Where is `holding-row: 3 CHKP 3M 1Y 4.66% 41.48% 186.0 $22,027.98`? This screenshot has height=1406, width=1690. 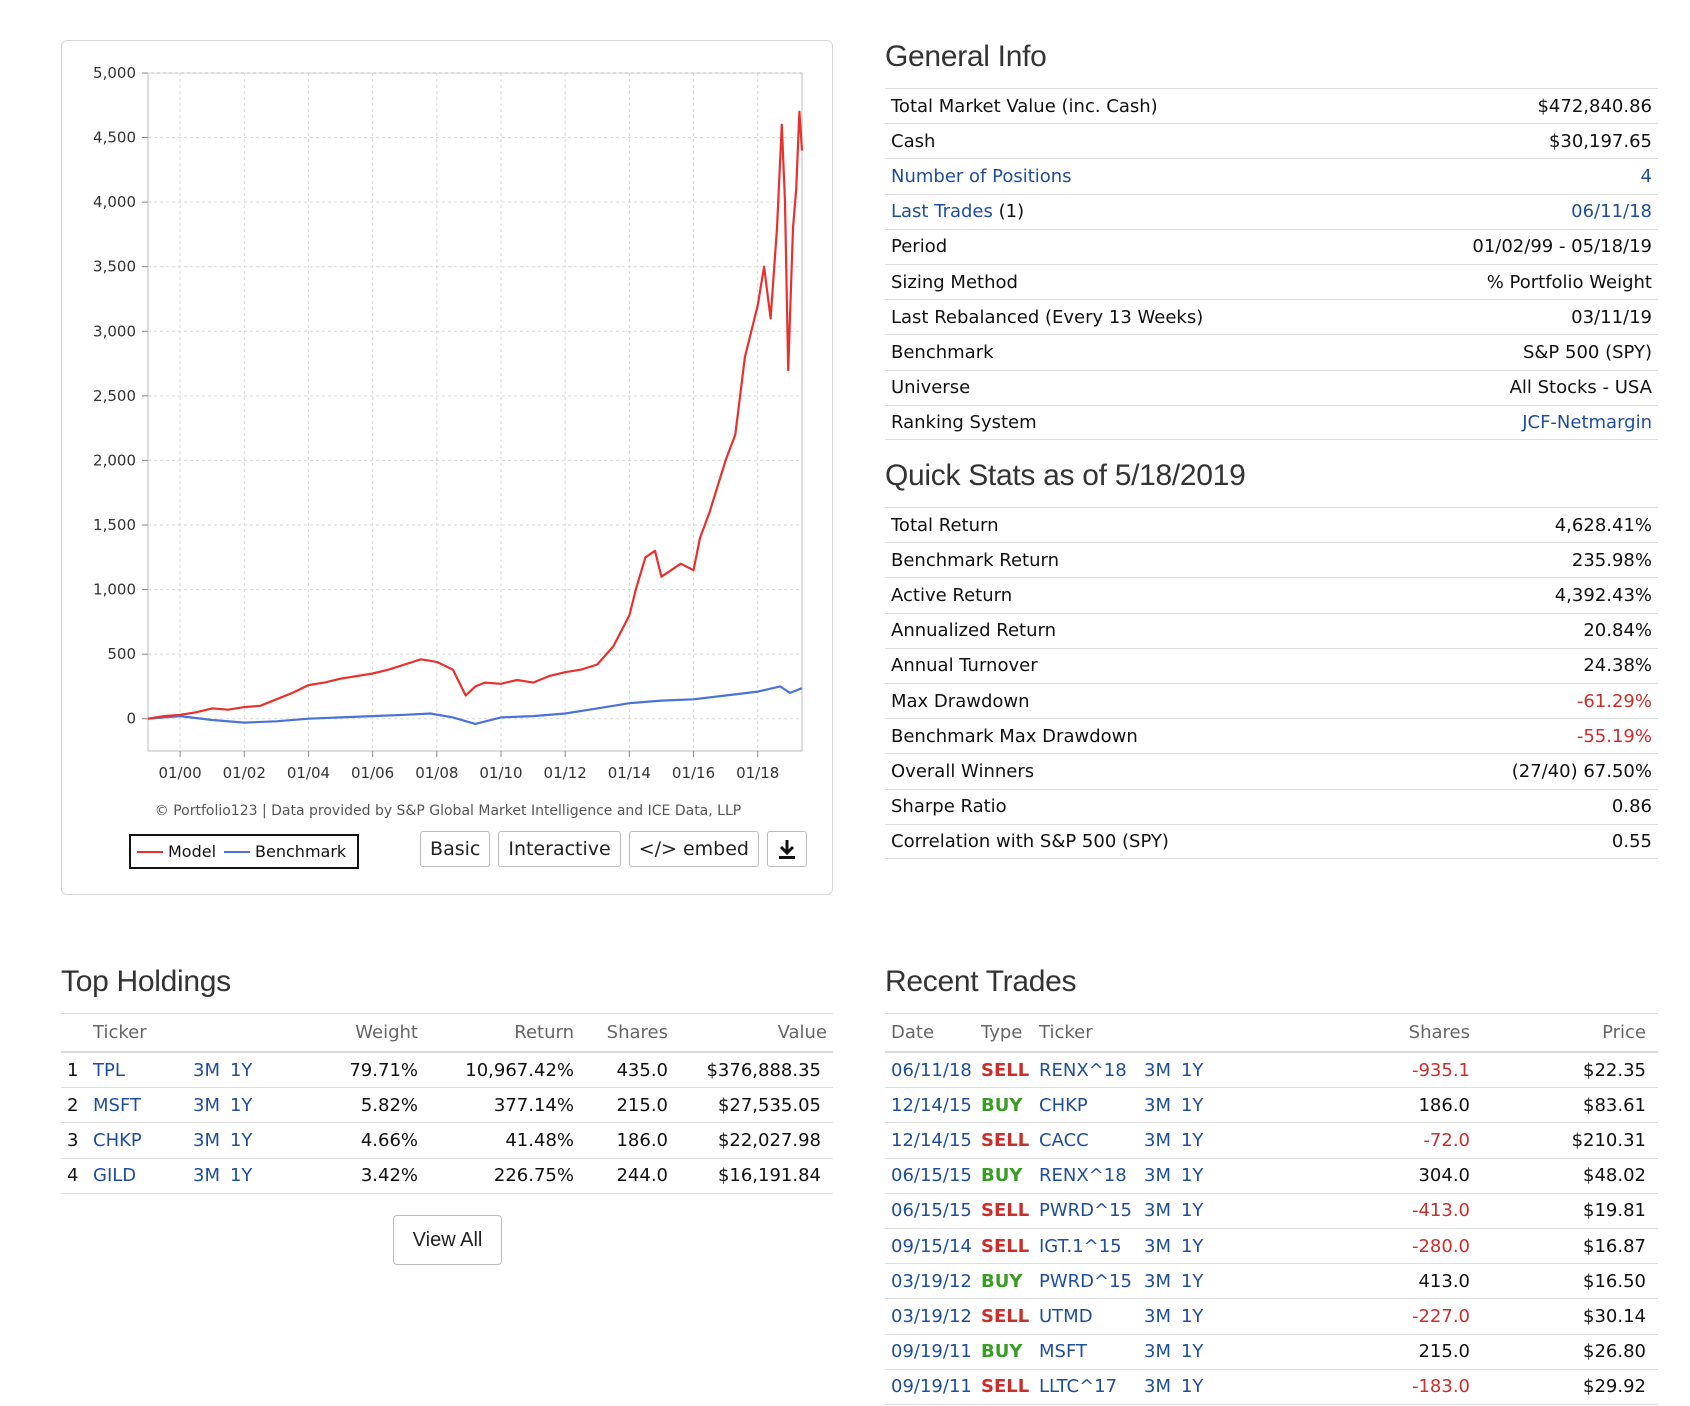
holding-row: 3 CHKP 3M 1Y 4.66% 41.48% 186.0 $22,027.98 is located at coordinates (447, 1141).